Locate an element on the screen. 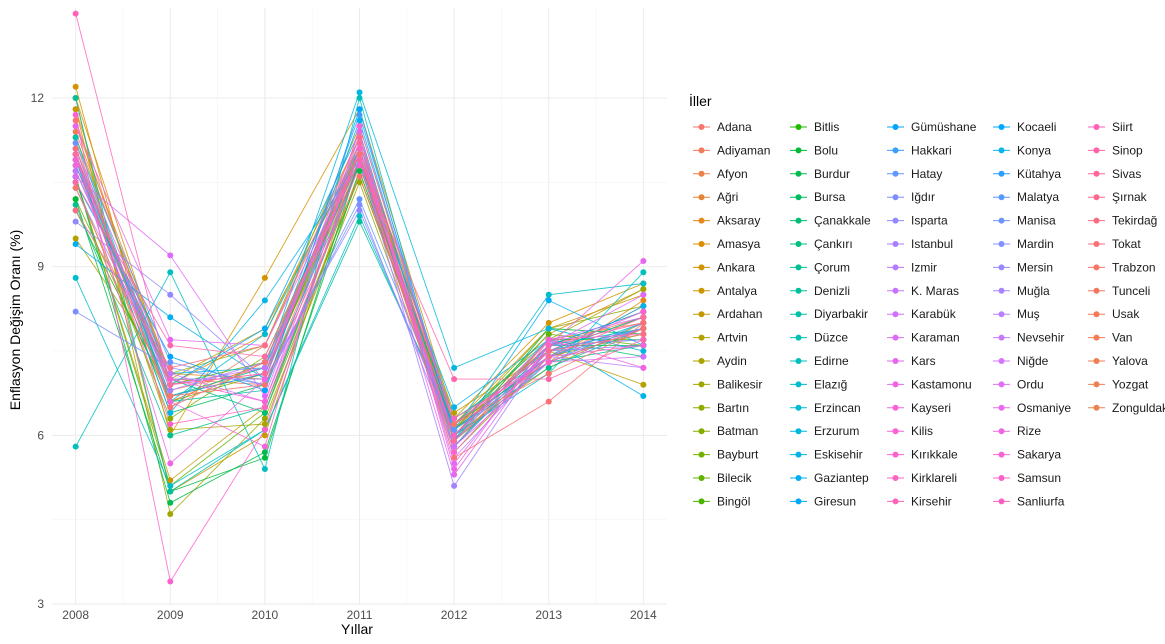 The width and height of the screenshot is (1165, 644). legend-label: Karabük is located at coordinates (934, 314).